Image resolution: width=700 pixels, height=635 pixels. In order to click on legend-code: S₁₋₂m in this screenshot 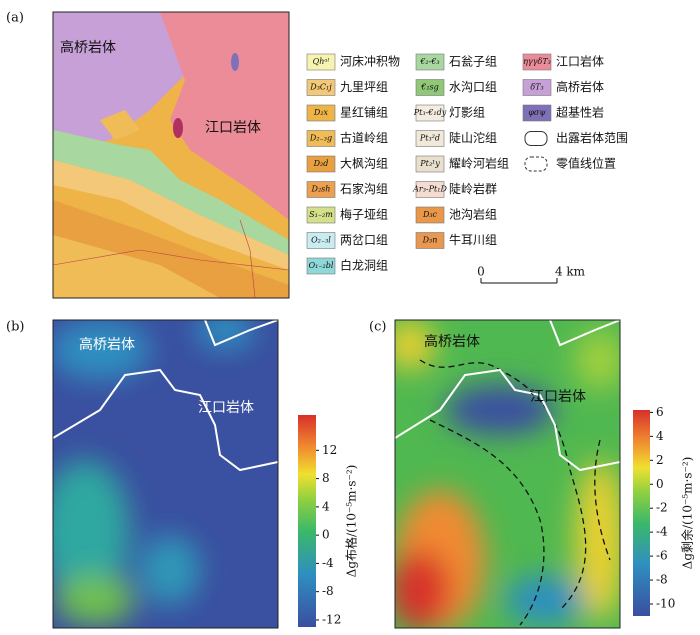, I will do `click(321, 214)`.